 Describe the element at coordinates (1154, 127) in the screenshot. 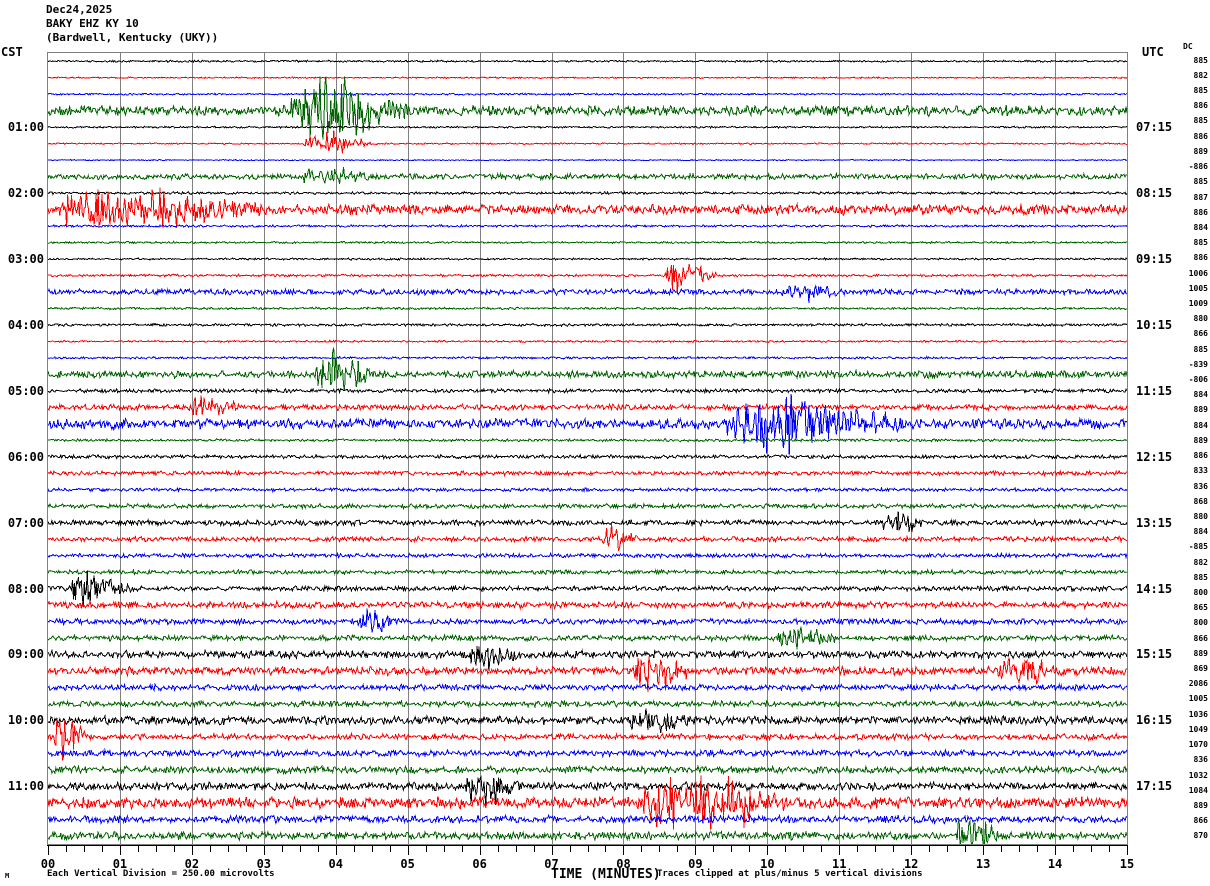

I see `right-time-label: 07:15` at that location.